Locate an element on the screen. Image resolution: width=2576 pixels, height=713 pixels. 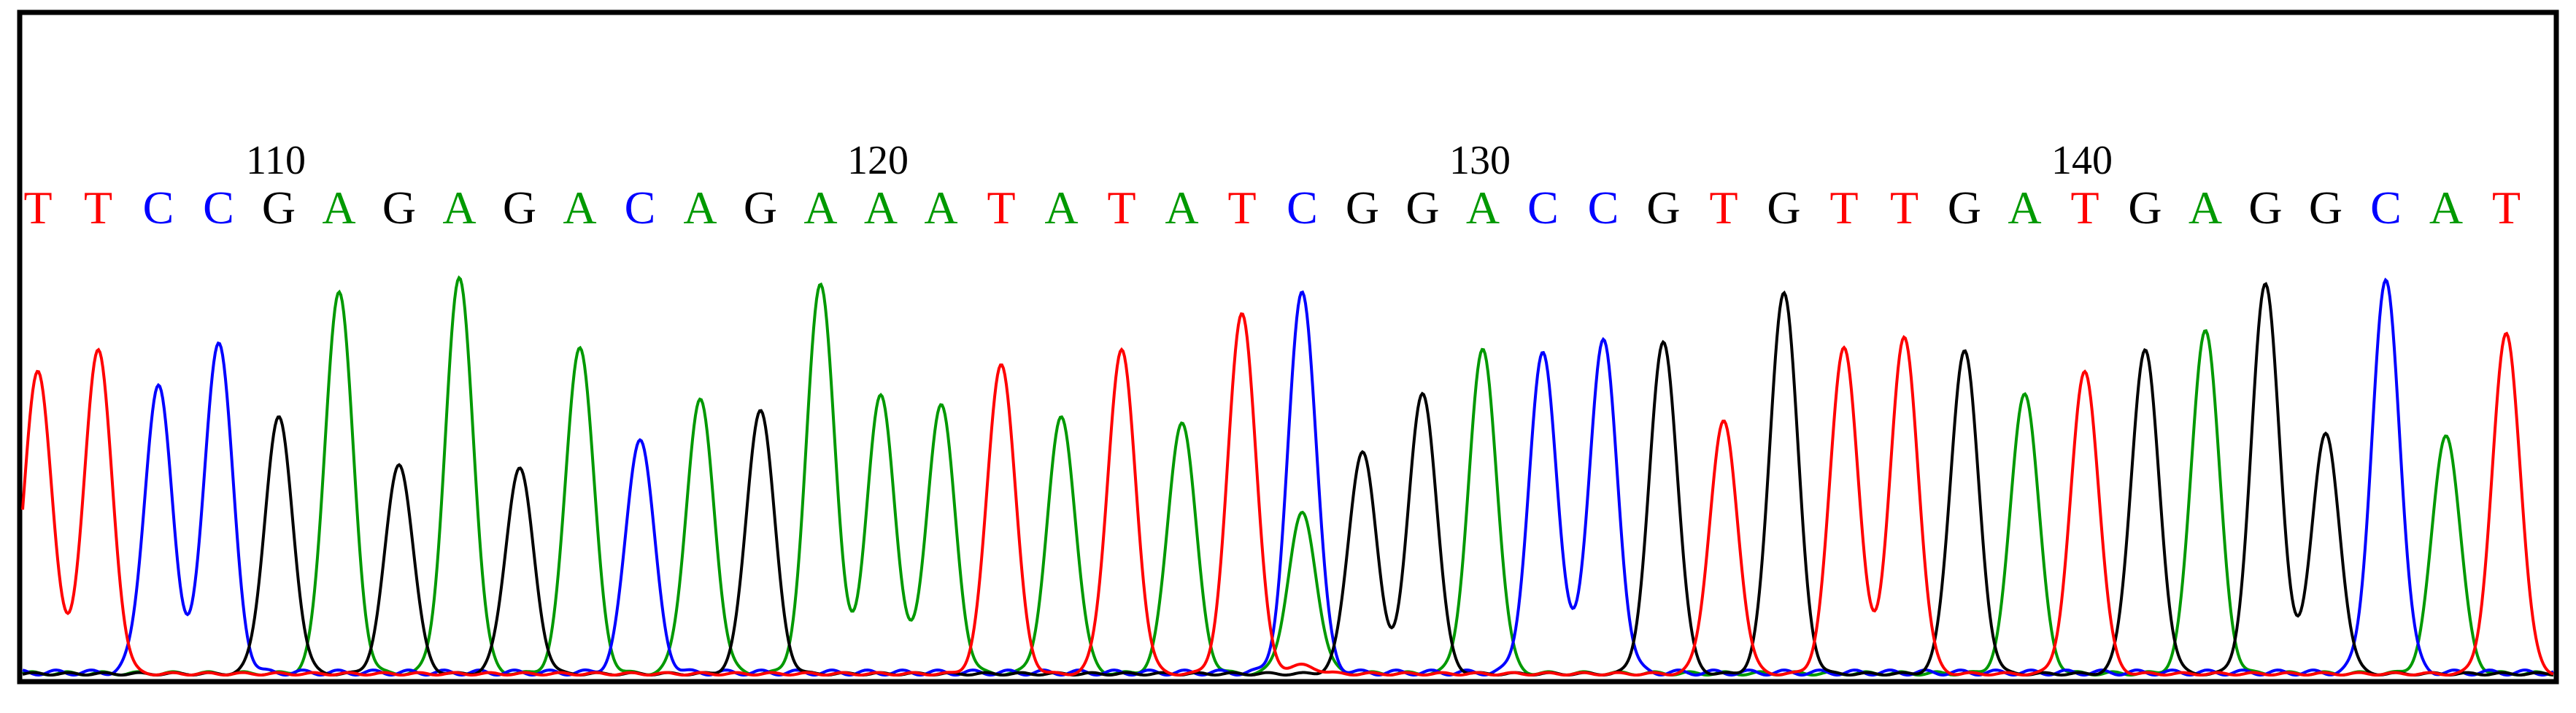
position-tick-label: 140 is located at coordinates (2082, 160).